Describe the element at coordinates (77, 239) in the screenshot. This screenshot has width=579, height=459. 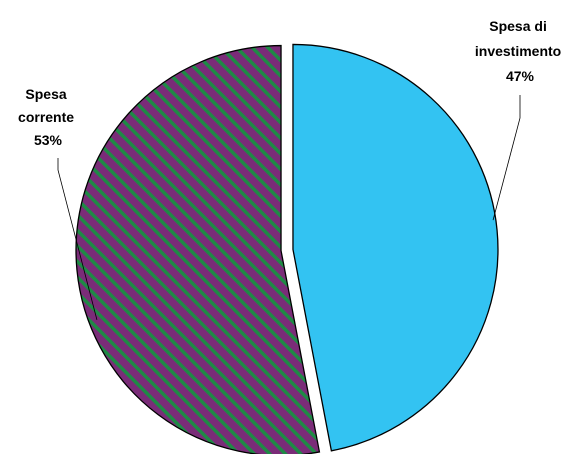
I see `leader-line-spesa-corrente` at that location.